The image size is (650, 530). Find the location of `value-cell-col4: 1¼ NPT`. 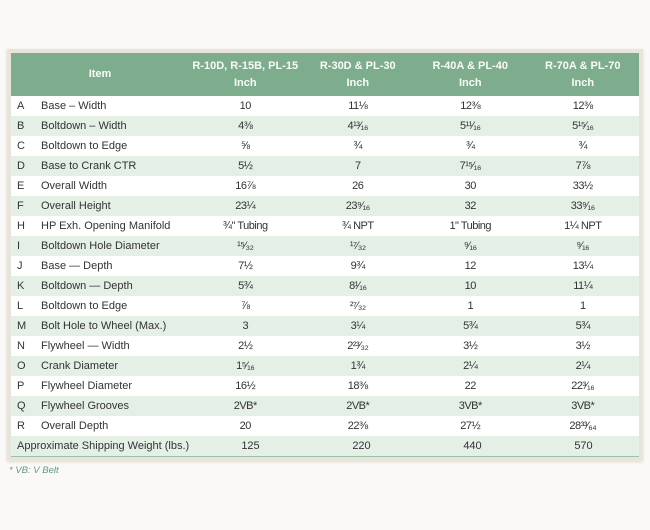

value-cell-col4: 1¼ NPT is located at coordinates (583, 226).